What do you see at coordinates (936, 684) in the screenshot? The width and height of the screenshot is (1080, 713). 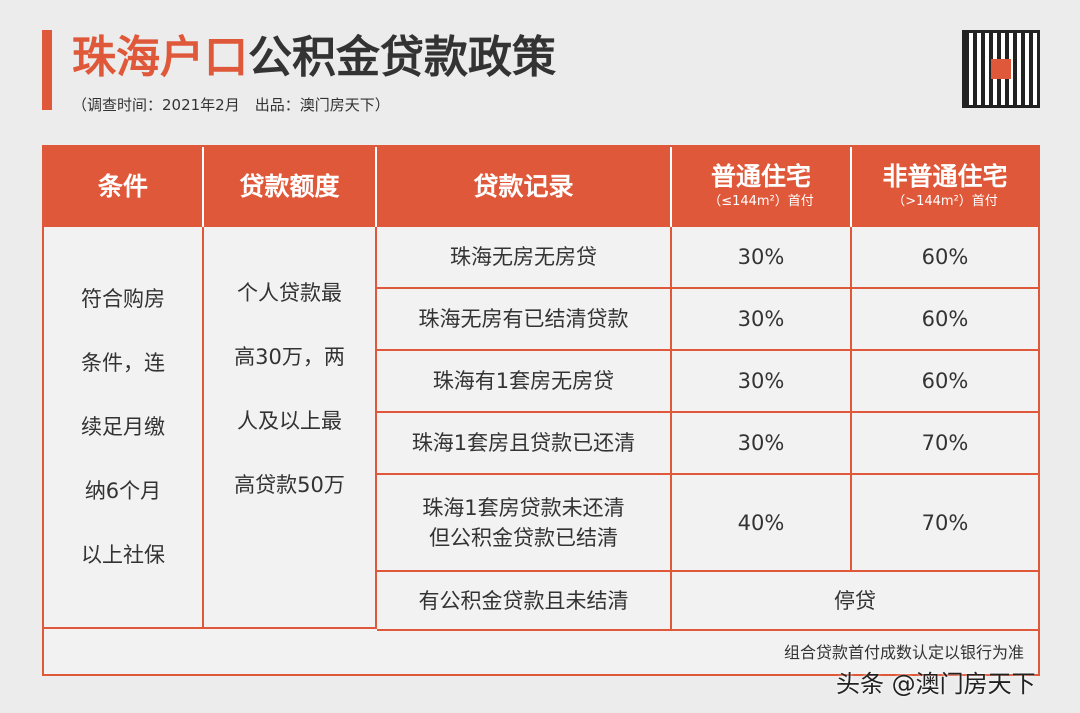 I see `watermark: 头条 @澳门房天下` at bounding box center [936, 684].